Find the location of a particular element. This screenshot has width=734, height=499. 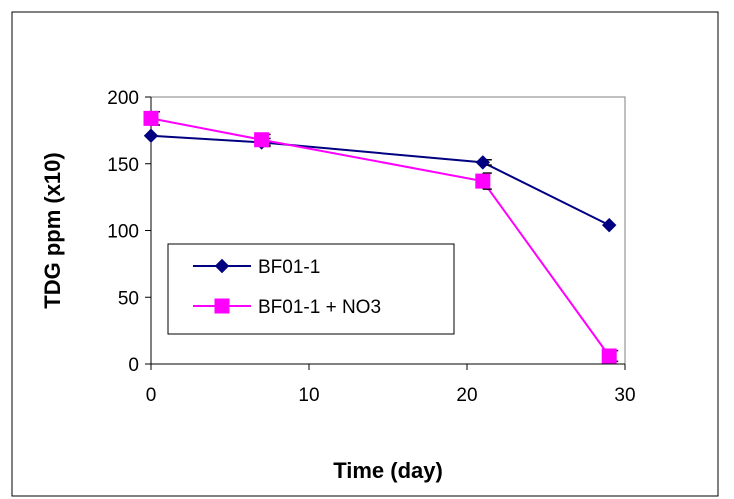

series-line is located at coordinates (380, 180).